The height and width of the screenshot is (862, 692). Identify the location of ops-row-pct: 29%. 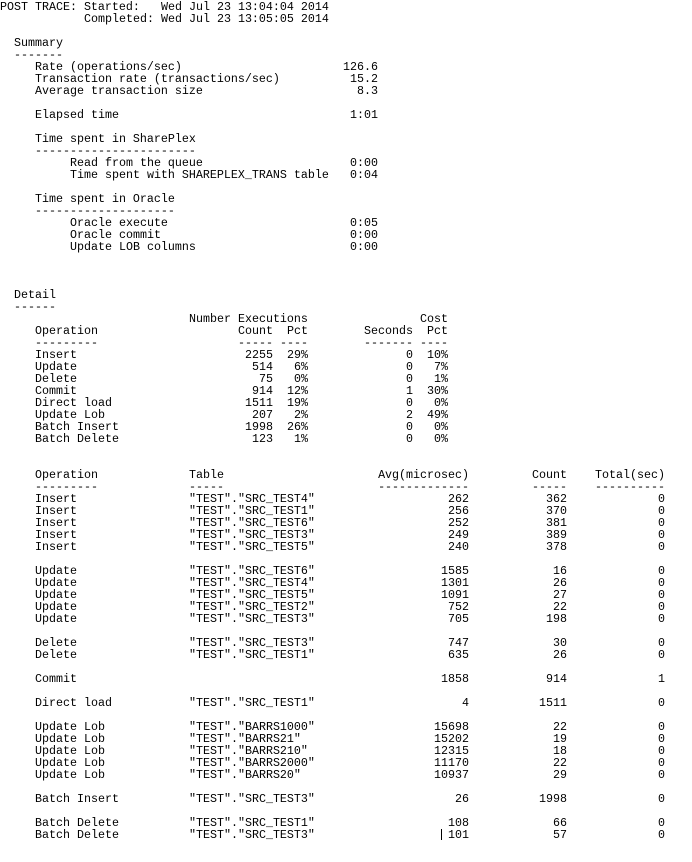
(297, 355).